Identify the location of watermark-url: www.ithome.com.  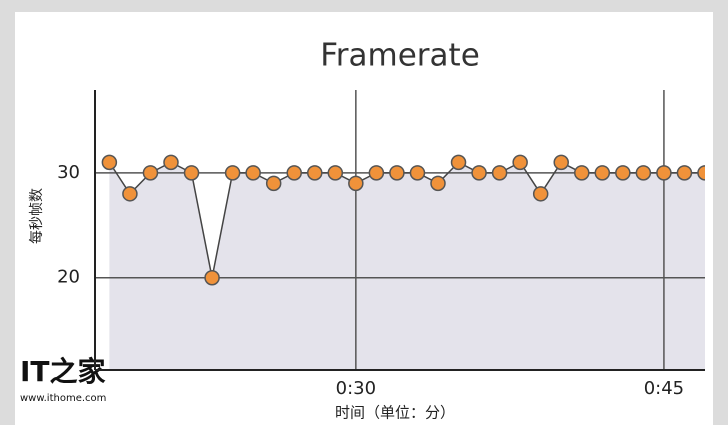
(63, 398).